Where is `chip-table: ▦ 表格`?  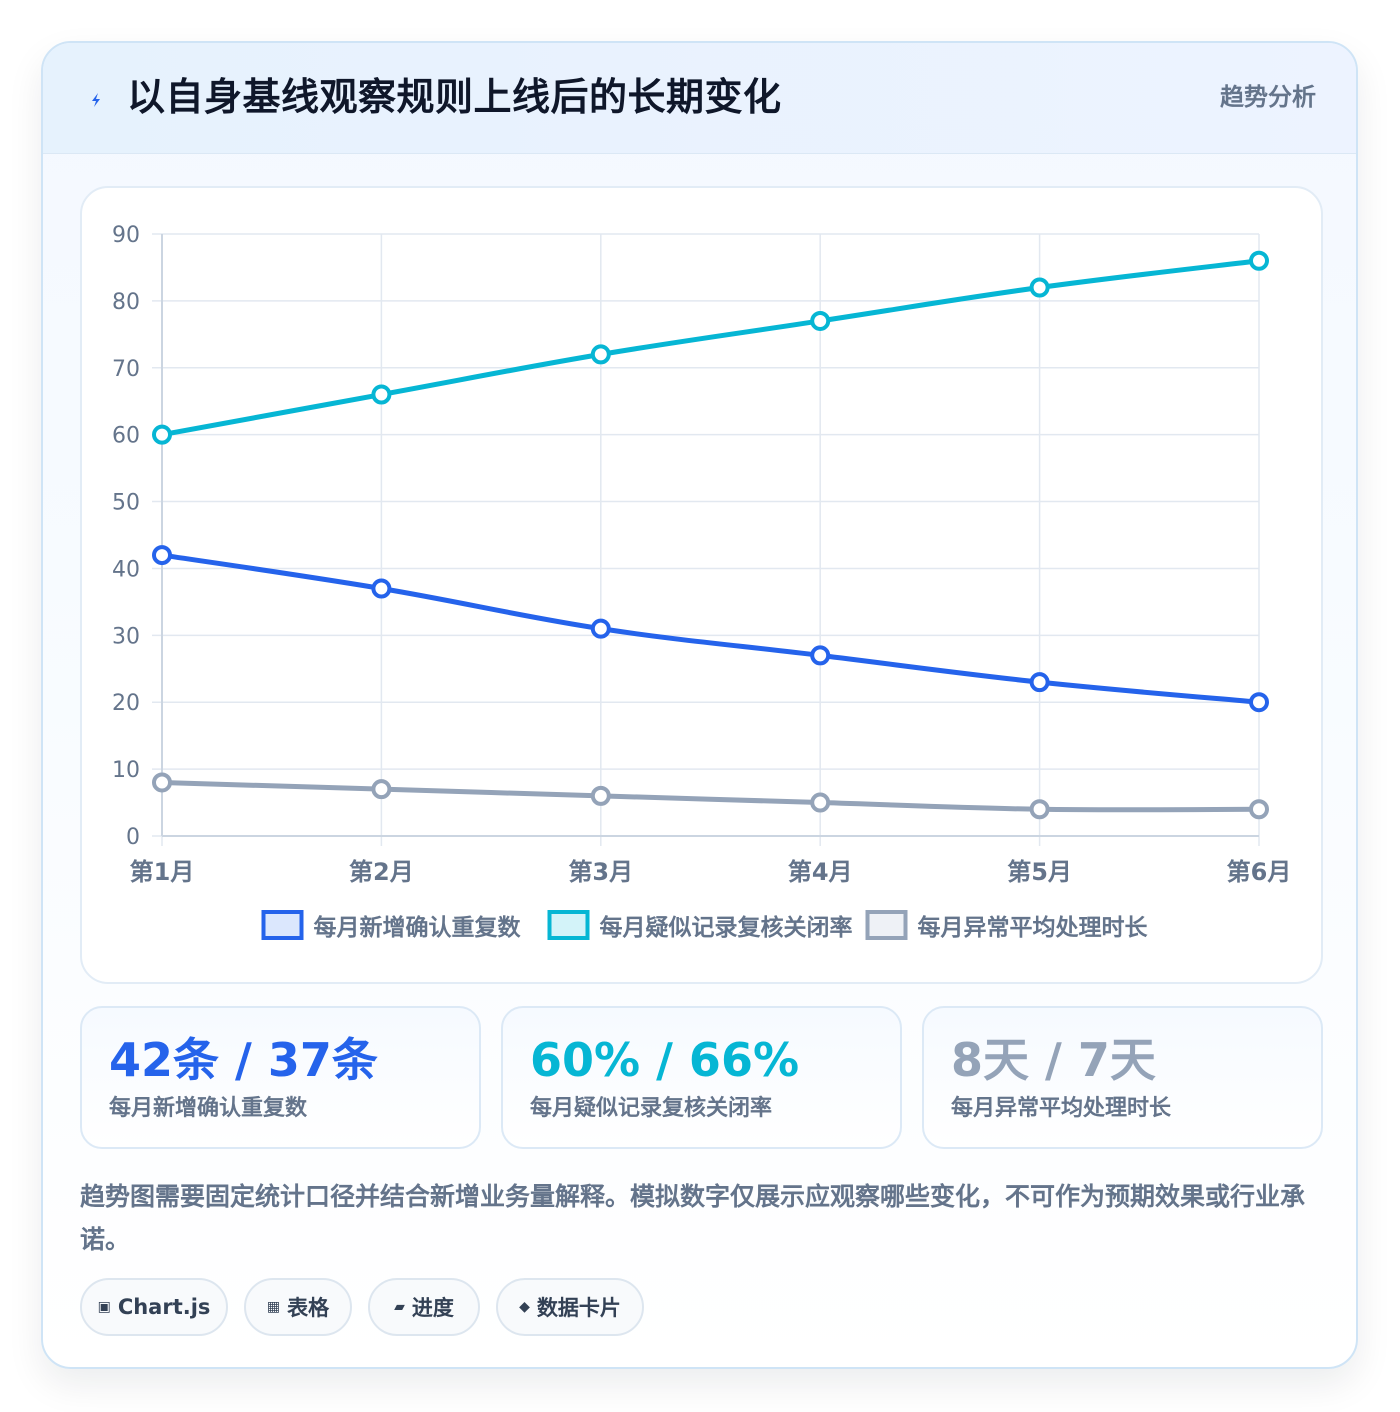
chip-table: ▦ 表格 is located at coordinates (298, 1307).